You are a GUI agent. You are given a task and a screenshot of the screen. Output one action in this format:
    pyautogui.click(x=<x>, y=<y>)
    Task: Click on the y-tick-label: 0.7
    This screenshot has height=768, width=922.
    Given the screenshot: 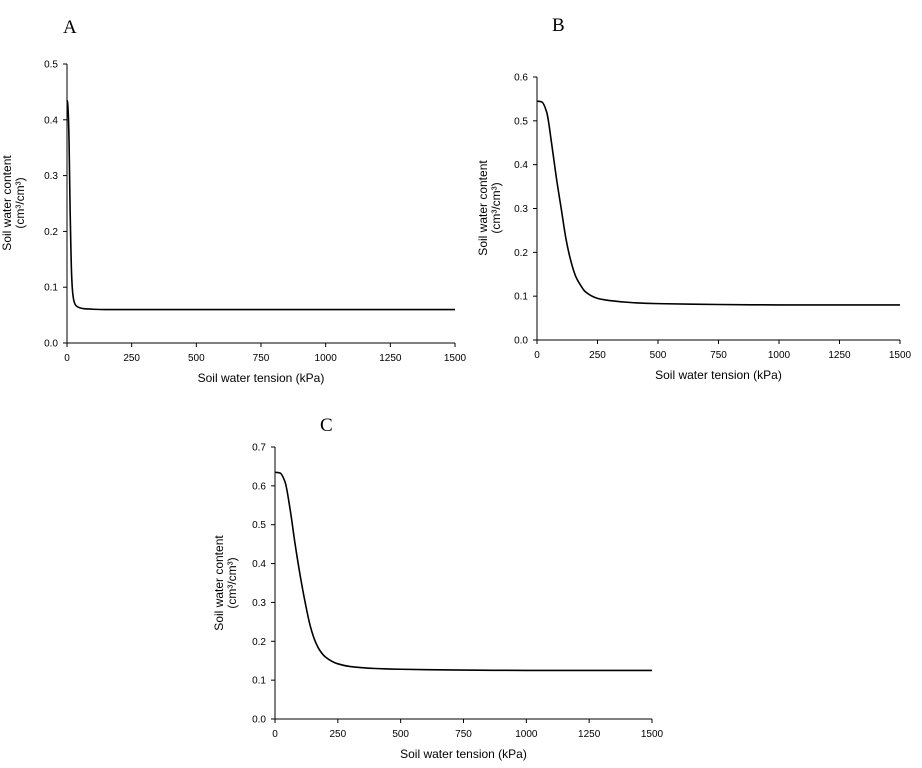 What is the action you would take?
    pyautogui.click(x=259, y=448)
    